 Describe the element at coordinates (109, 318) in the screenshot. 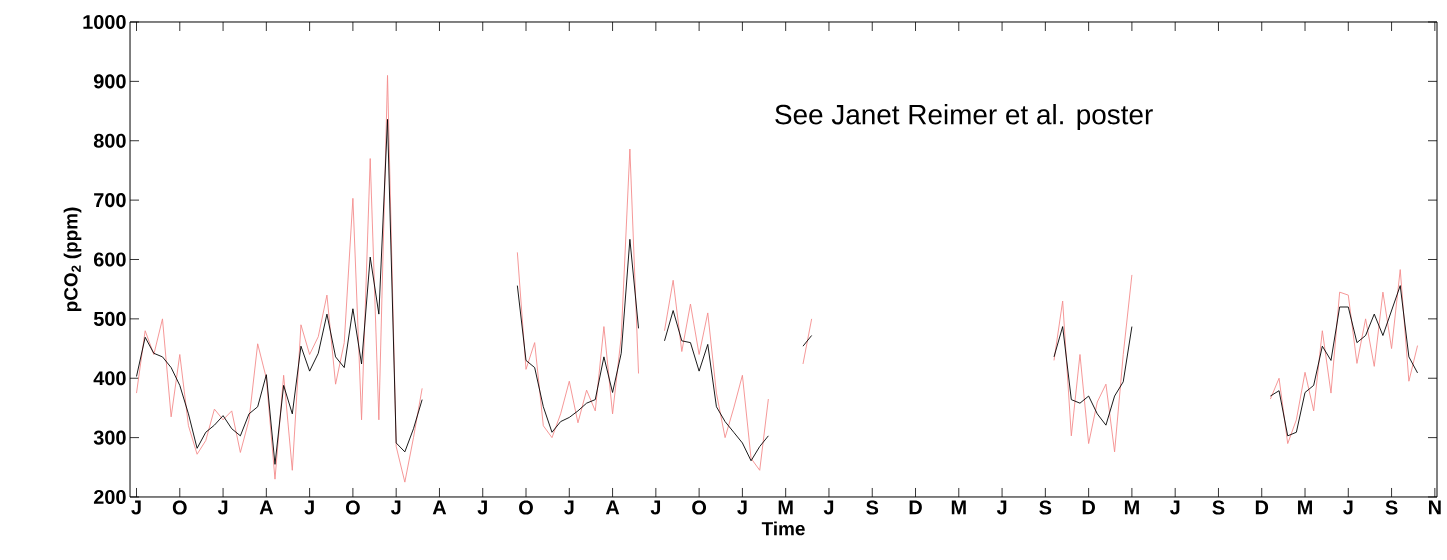

I see `y-tick-label: 500` at that location.